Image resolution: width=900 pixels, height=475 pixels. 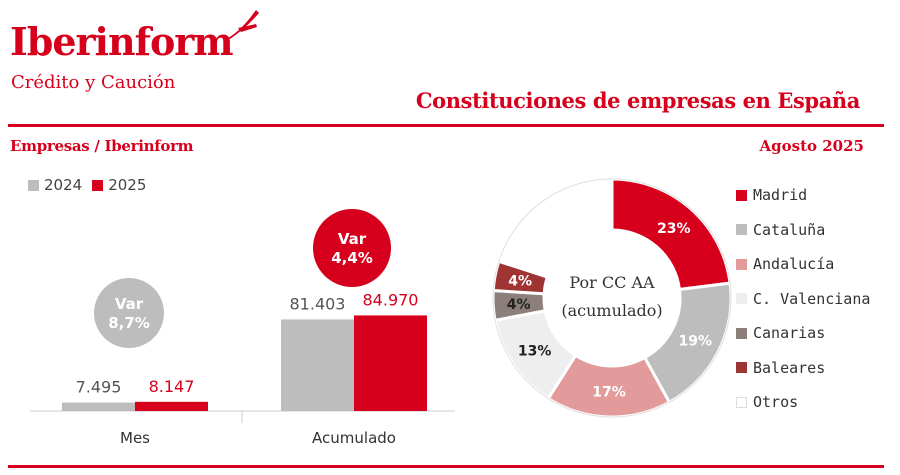 I want to click on pie-legend-label-c-valenciana: C. Valenciana, so click(x=812, y=298).